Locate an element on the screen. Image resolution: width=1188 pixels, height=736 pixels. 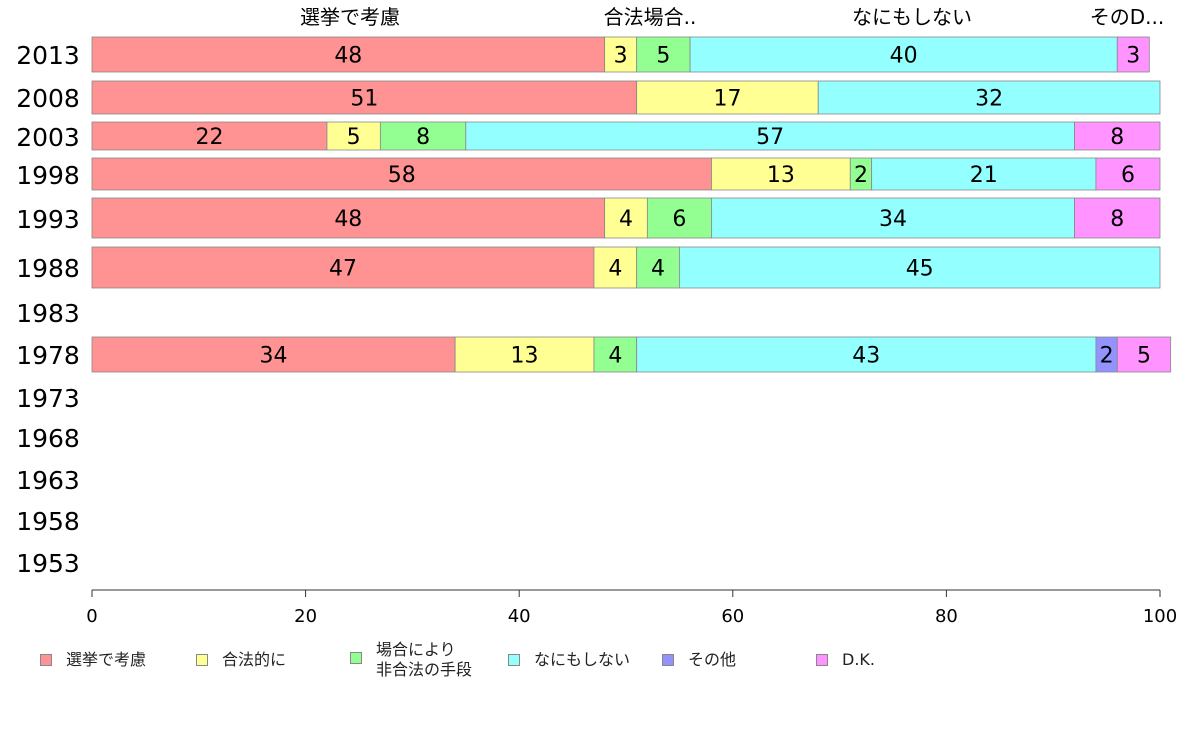
legend-label: D.K. is located at coordinates (858, 659).